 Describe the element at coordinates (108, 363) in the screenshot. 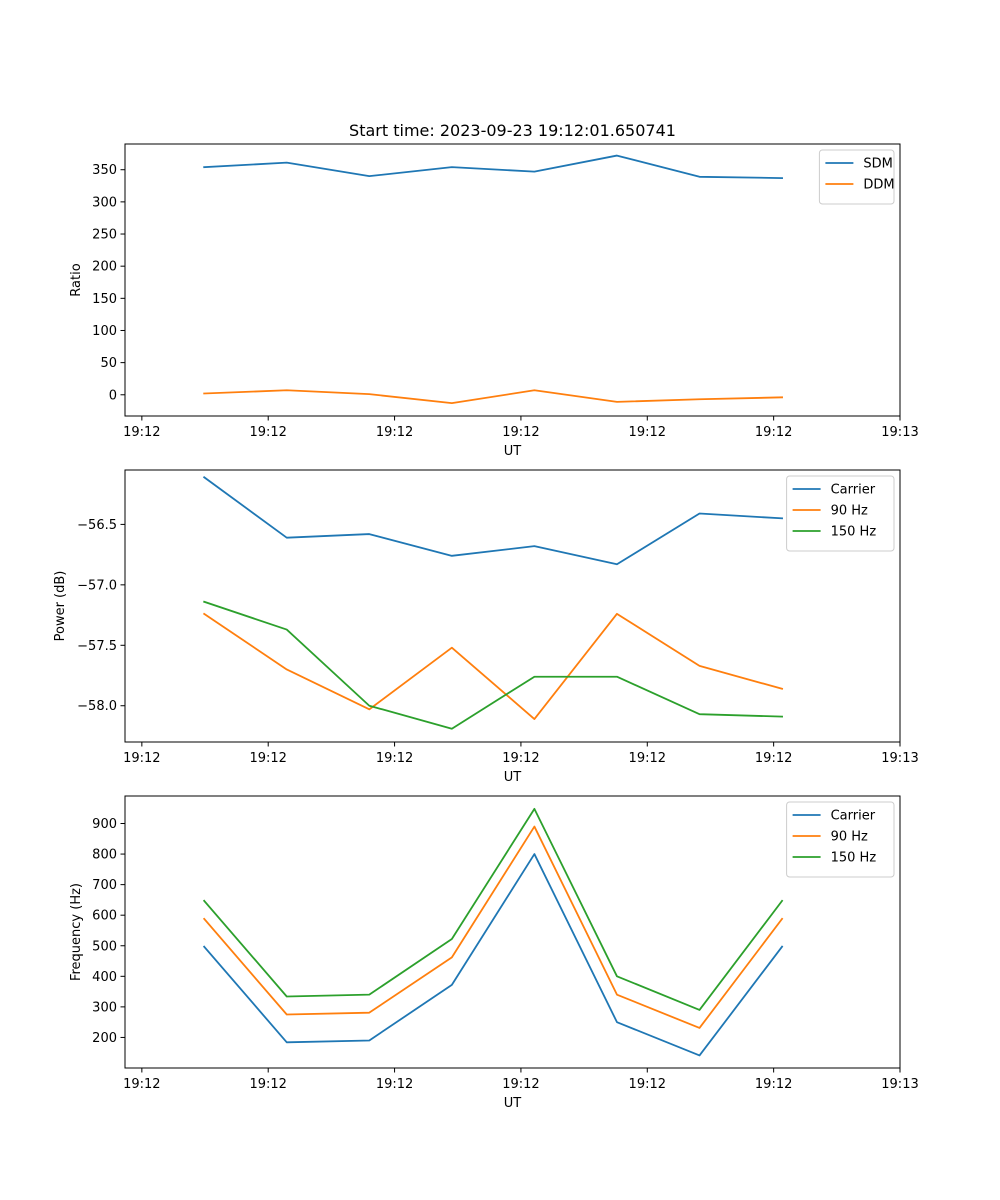

I see `y-tick-label: 50` at that location.